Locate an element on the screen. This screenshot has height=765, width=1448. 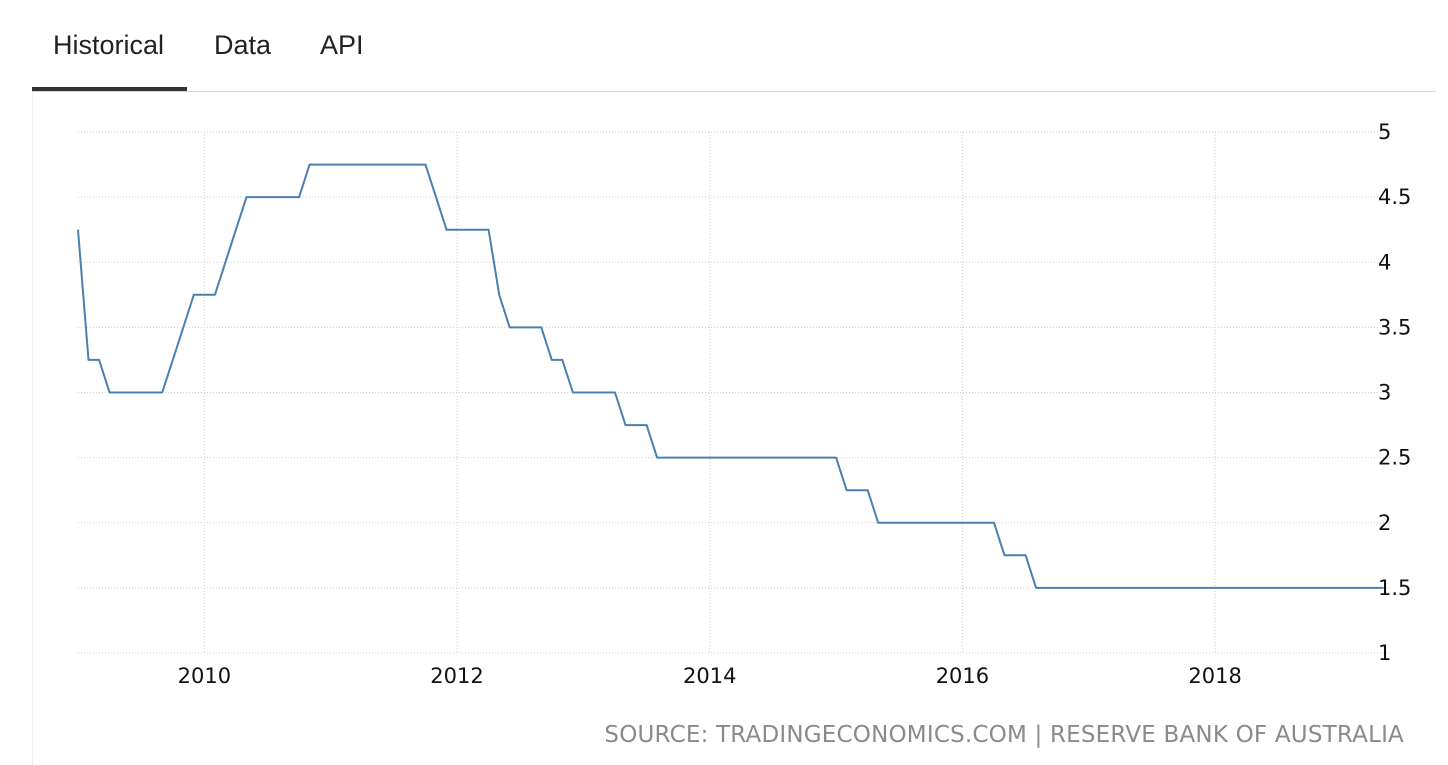
x-tick-label: 2014 is located at coordinates (709, 676).